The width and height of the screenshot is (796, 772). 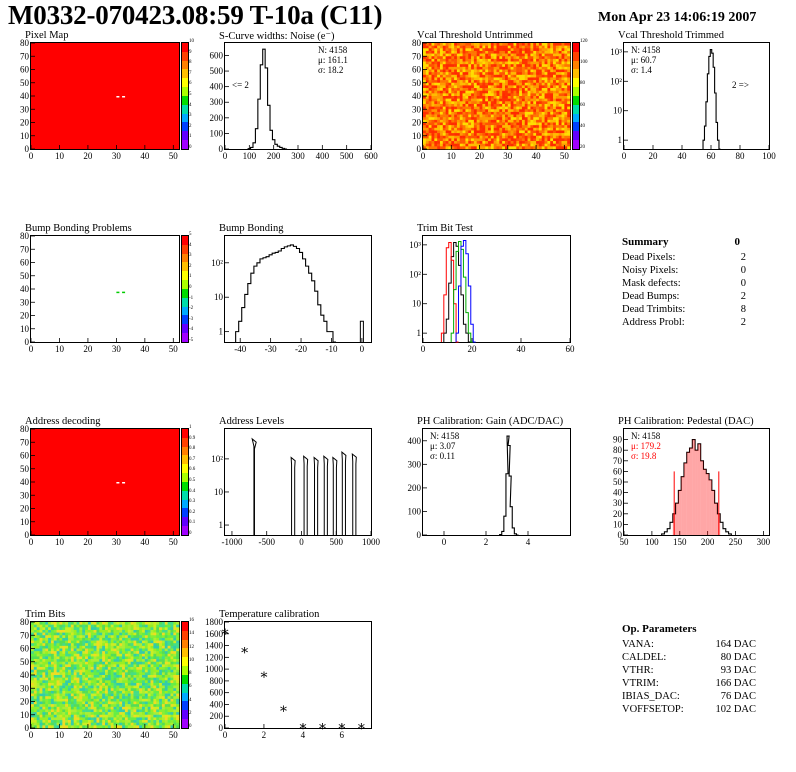 I want to click on address-levels-frame: -1000 -500 0 500 1000 1 10 10², so click(x=296, y=487).